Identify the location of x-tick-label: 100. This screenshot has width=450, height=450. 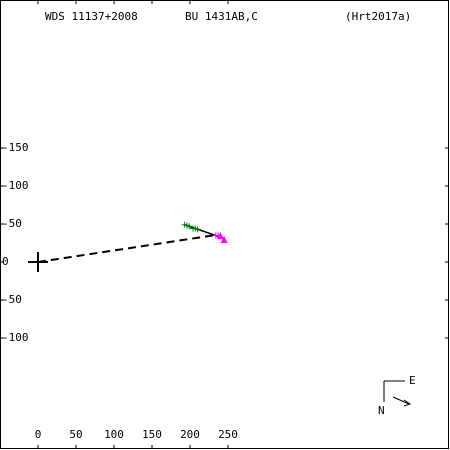
(114, 434).